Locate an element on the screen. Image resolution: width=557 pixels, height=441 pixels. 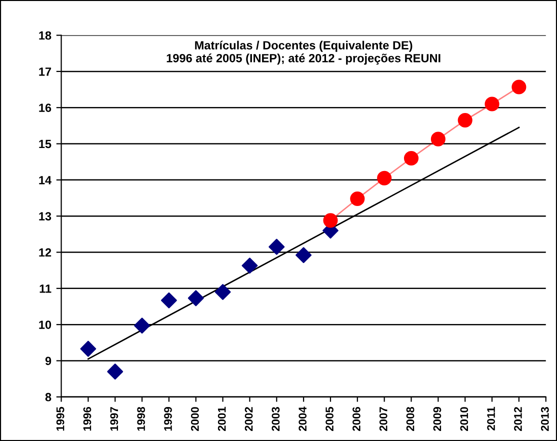
x-tick-label: 2012 is located at coordinates (518, 419).